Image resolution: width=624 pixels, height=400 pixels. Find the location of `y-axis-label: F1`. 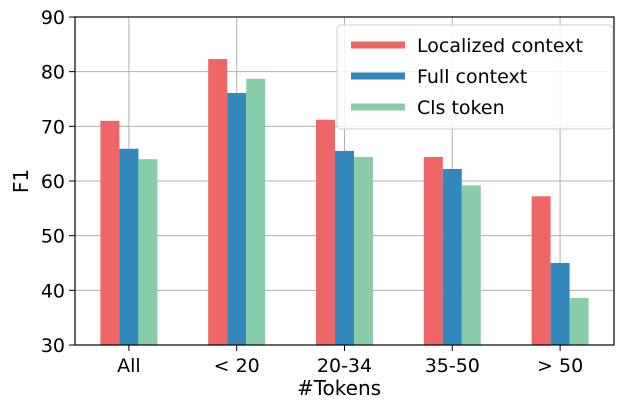

y-axis-label: F1 is located at coordinates (21, 181).